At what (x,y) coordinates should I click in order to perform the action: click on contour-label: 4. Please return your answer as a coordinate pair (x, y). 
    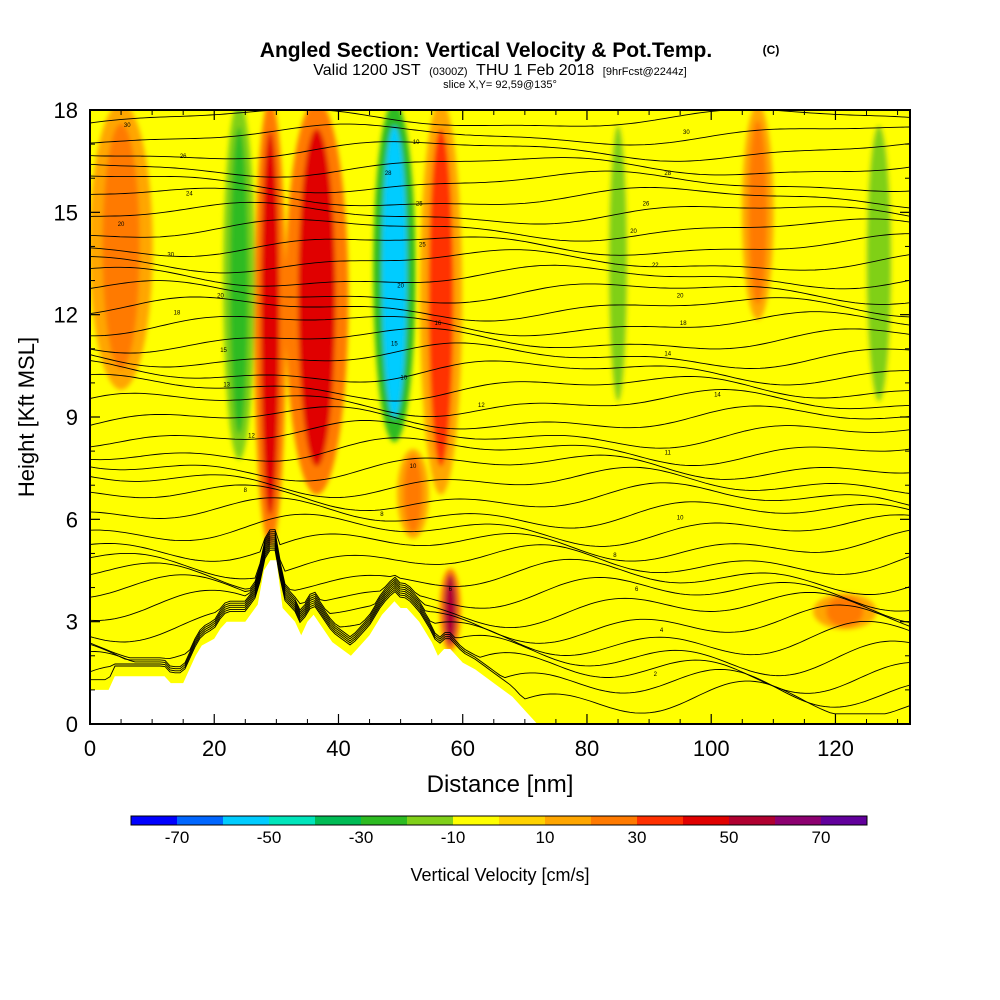
    Looking at the image, I should click on (662, 631).